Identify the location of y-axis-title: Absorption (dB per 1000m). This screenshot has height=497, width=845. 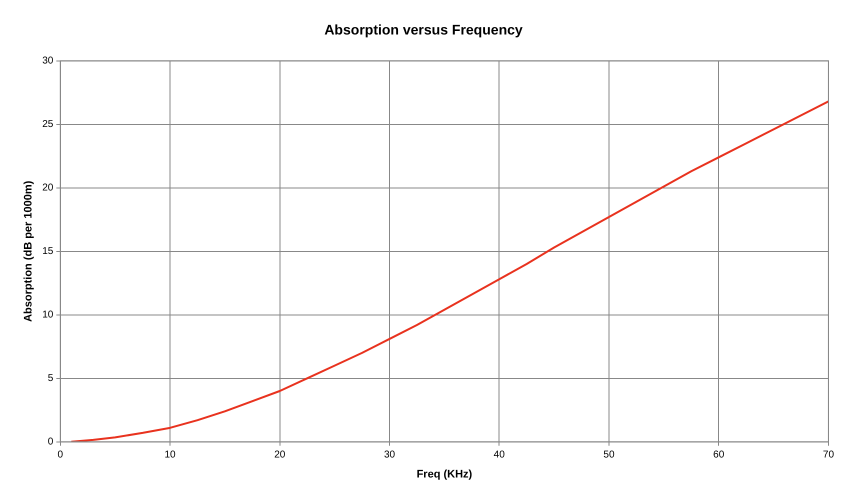
(28, 251).